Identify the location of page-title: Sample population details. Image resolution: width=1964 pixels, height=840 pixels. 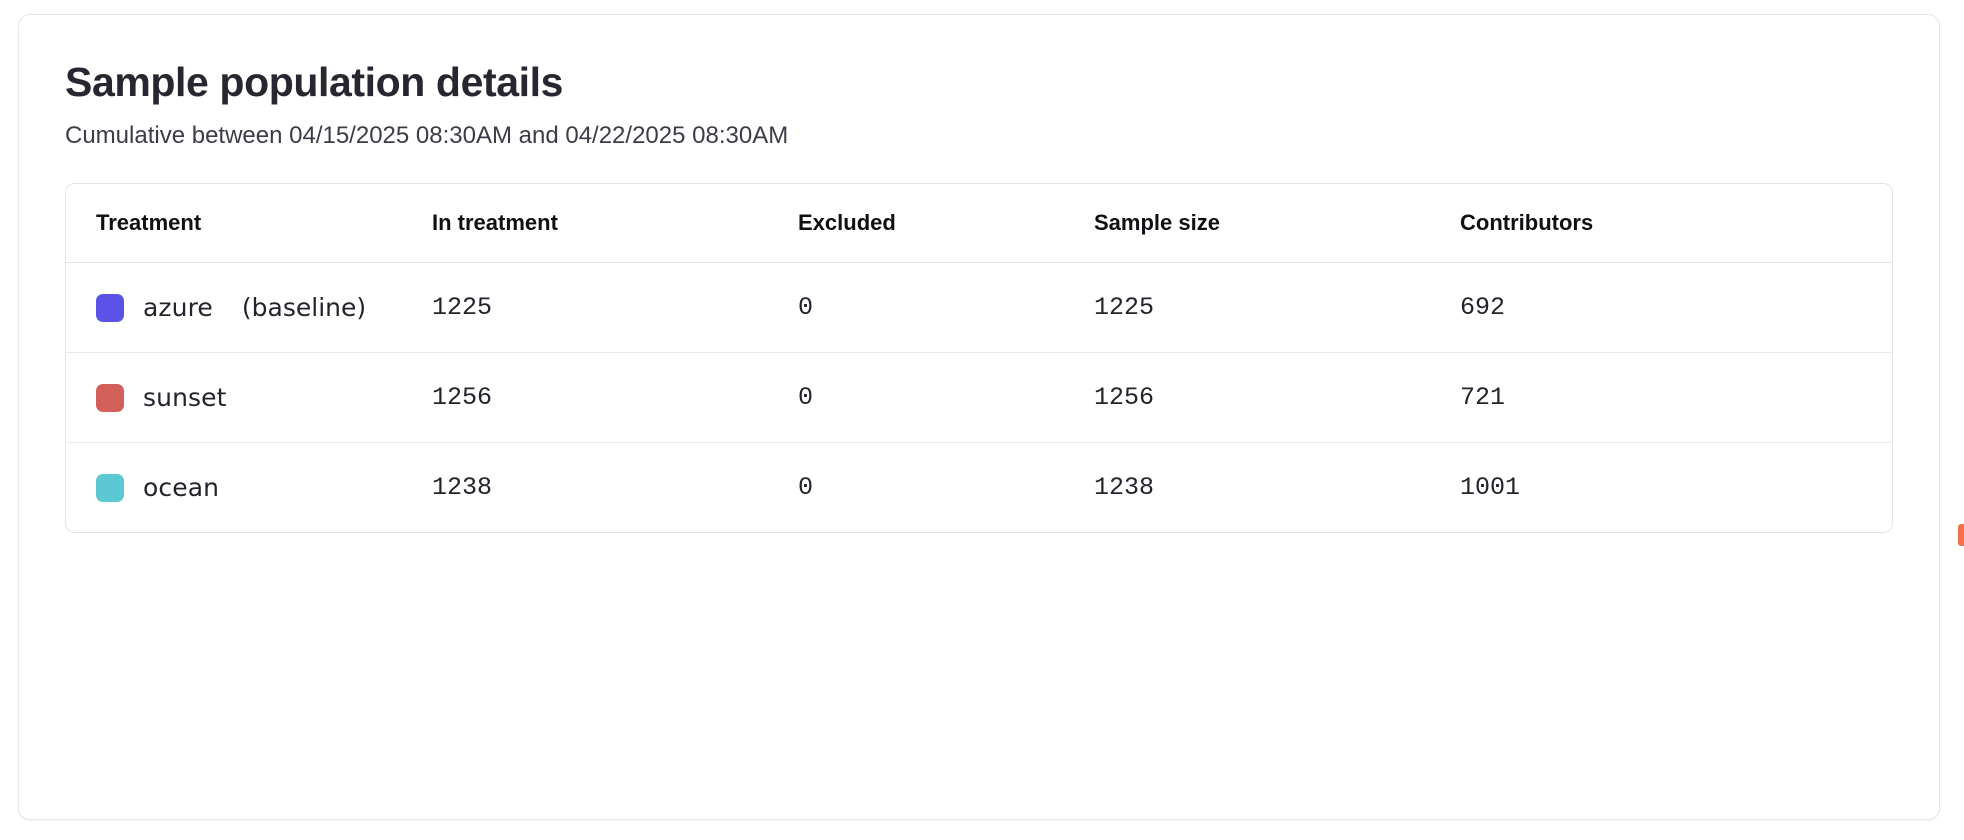
(314, 82).